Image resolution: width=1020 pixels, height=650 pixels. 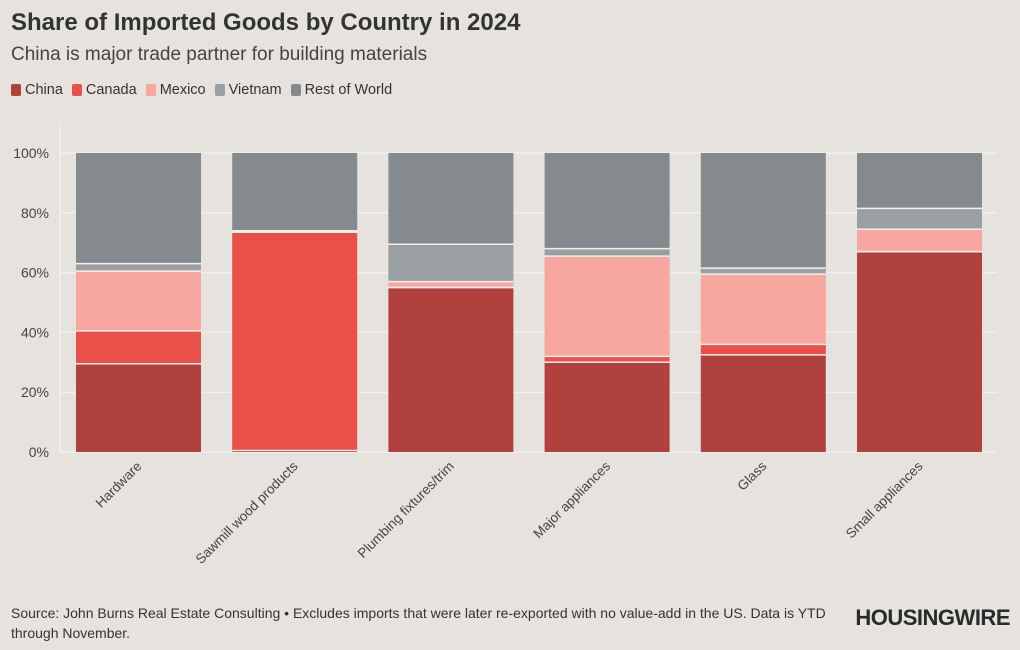 What do you see at coordinates (295, 90) in the screenshot?
I see `legend-swatch-rest-of-world` at bounding box center [295, 90].